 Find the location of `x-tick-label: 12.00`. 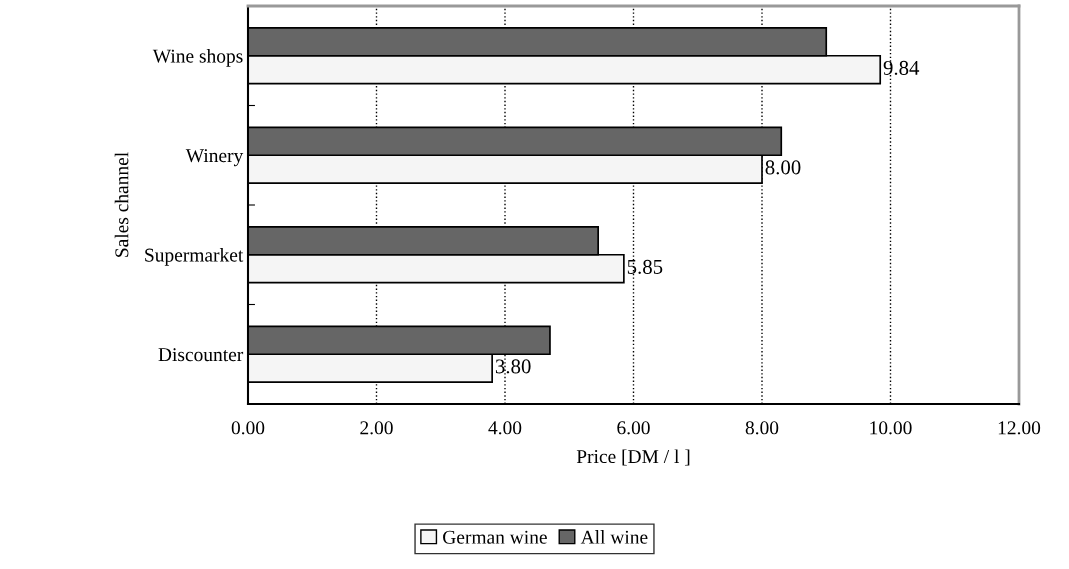

x-tick-label: 12.00 is located at coordinates (1019, 428).